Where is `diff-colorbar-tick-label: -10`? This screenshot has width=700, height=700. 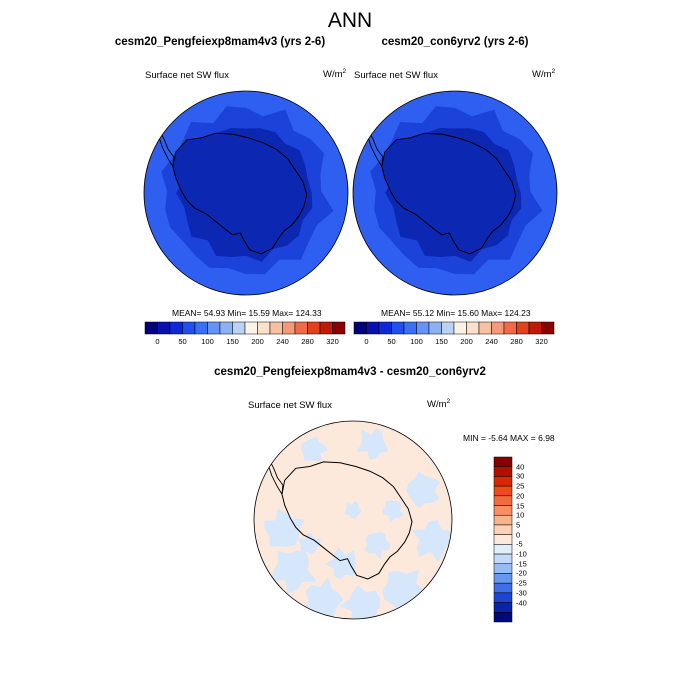
diff-colorbar-tick-label: -10 is located at coordinates (521, 554).